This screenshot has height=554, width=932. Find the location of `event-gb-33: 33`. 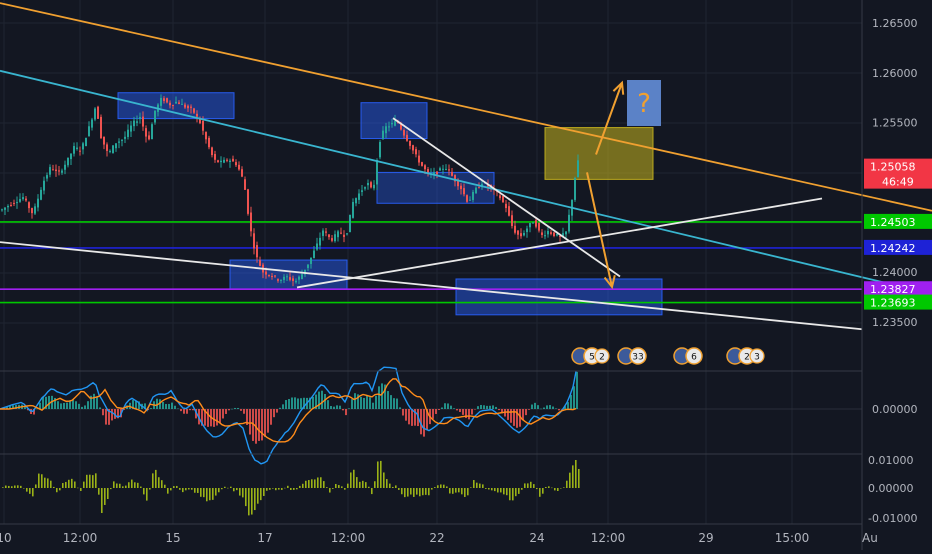

event-gb-33: 33 is located at coordinates (632, 356).